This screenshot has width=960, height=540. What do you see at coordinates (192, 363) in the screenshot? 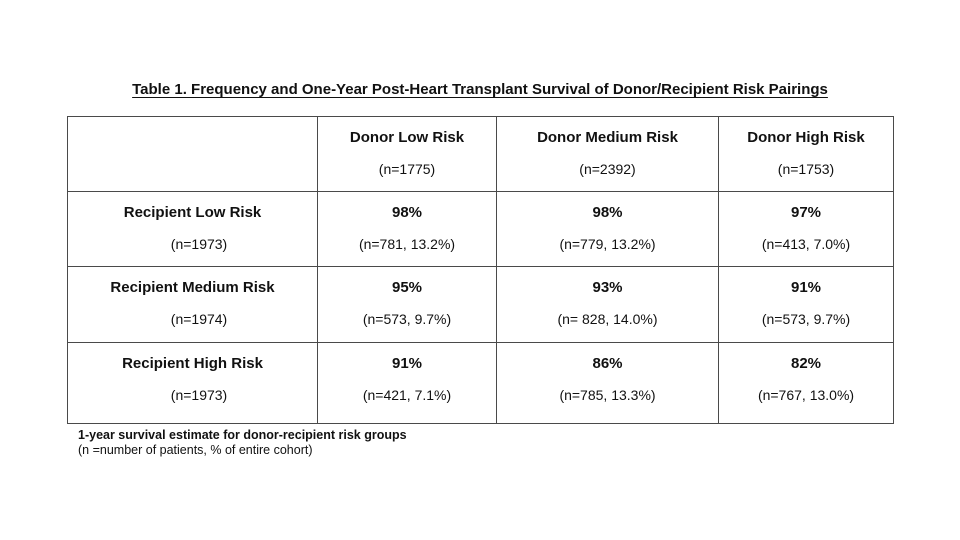
I see `row-header-label: Recipient High Risk` at bounding box center [192, 363].